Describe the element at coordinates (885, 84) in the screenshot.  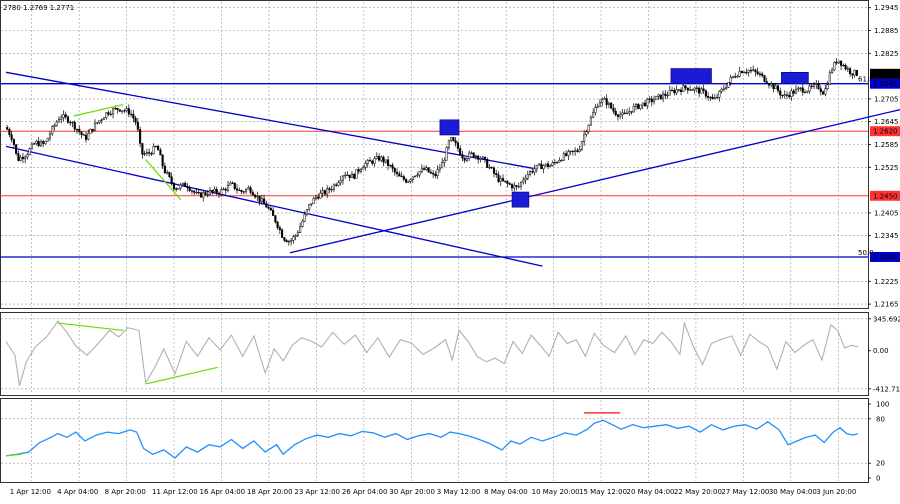
I see `level-price-label: 1.2745` at that location.